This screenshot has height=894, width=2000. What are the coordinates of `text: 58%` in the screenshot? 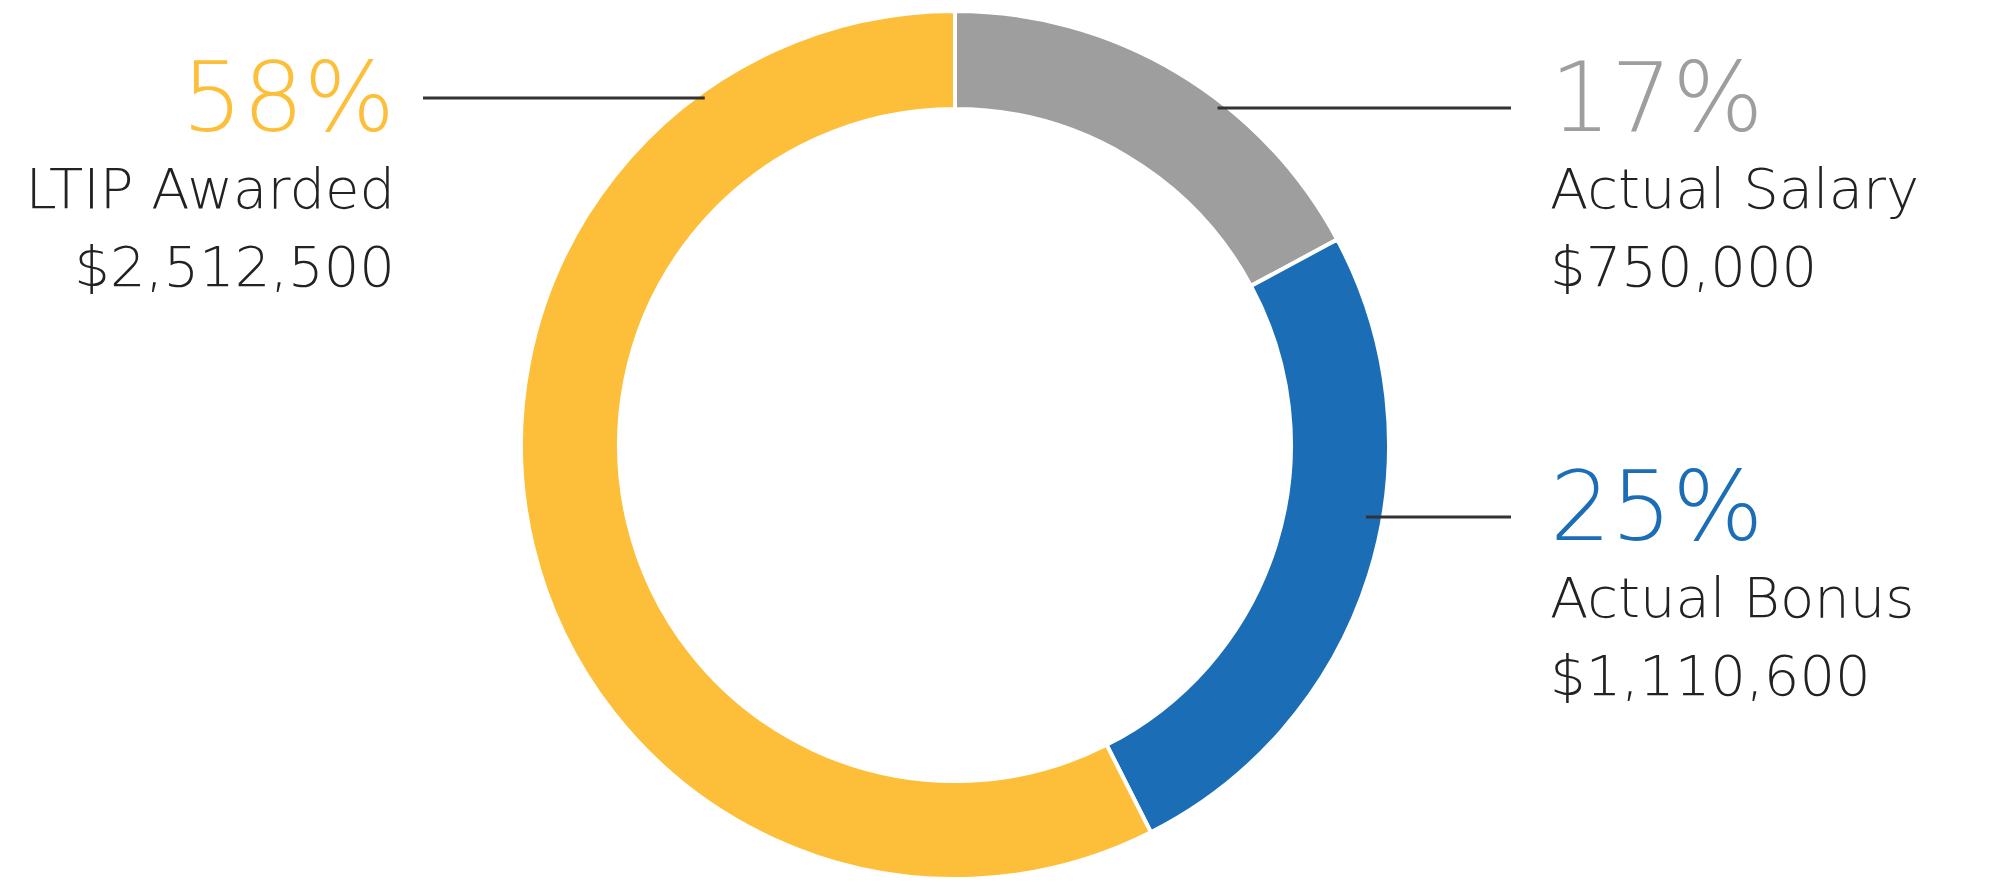 It's located at (288, 98).